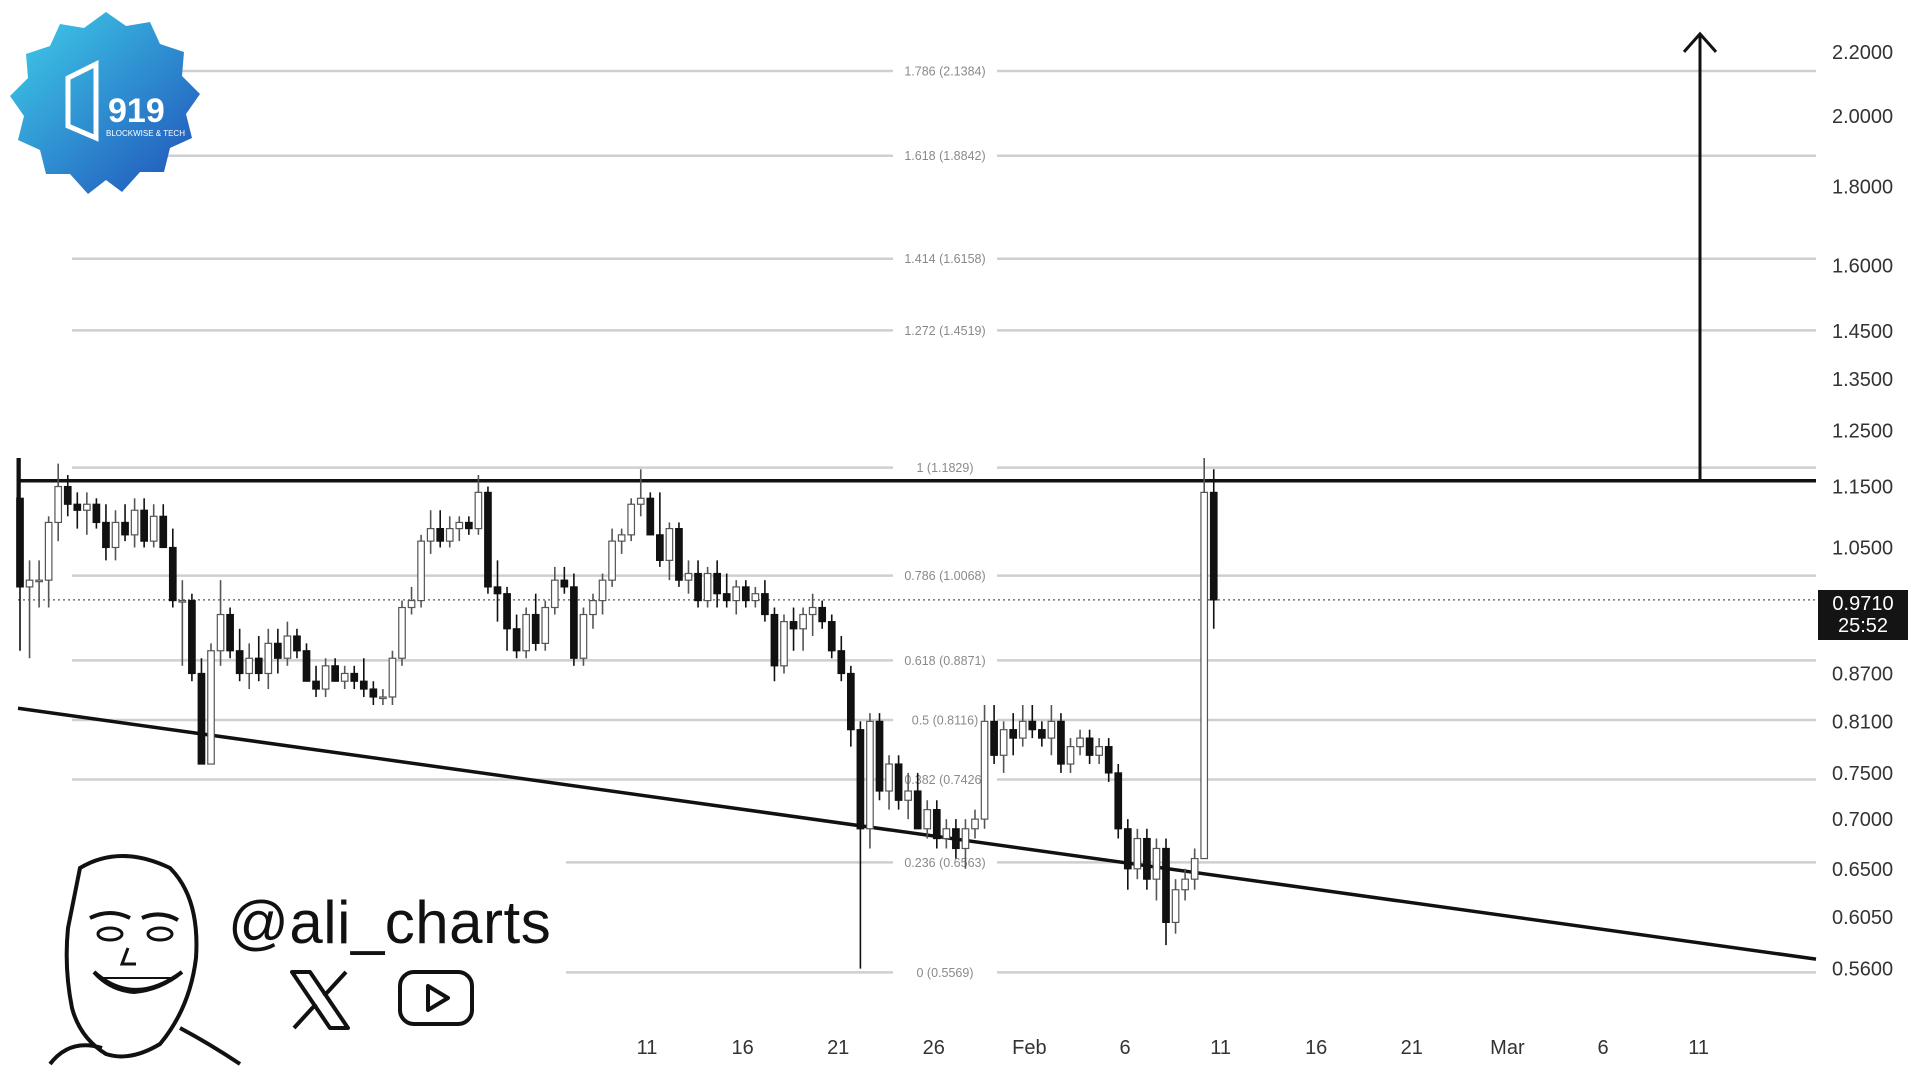 This screenshot has height=1080, width=1920. What do you see at coordinates (1862, 970) in the screenshot?
I see `y-tick-label: 0.5600` at bounding box center [1862, 970].